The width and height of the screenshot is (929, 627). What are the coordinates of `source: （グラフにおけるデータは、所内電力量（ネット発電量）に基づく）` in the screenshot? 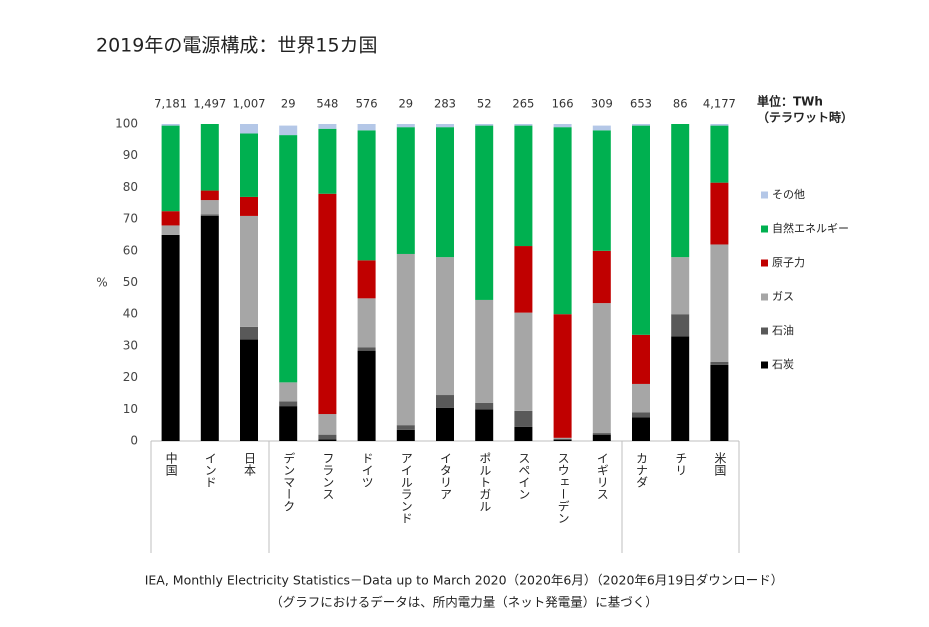 It's located at (464, 602).